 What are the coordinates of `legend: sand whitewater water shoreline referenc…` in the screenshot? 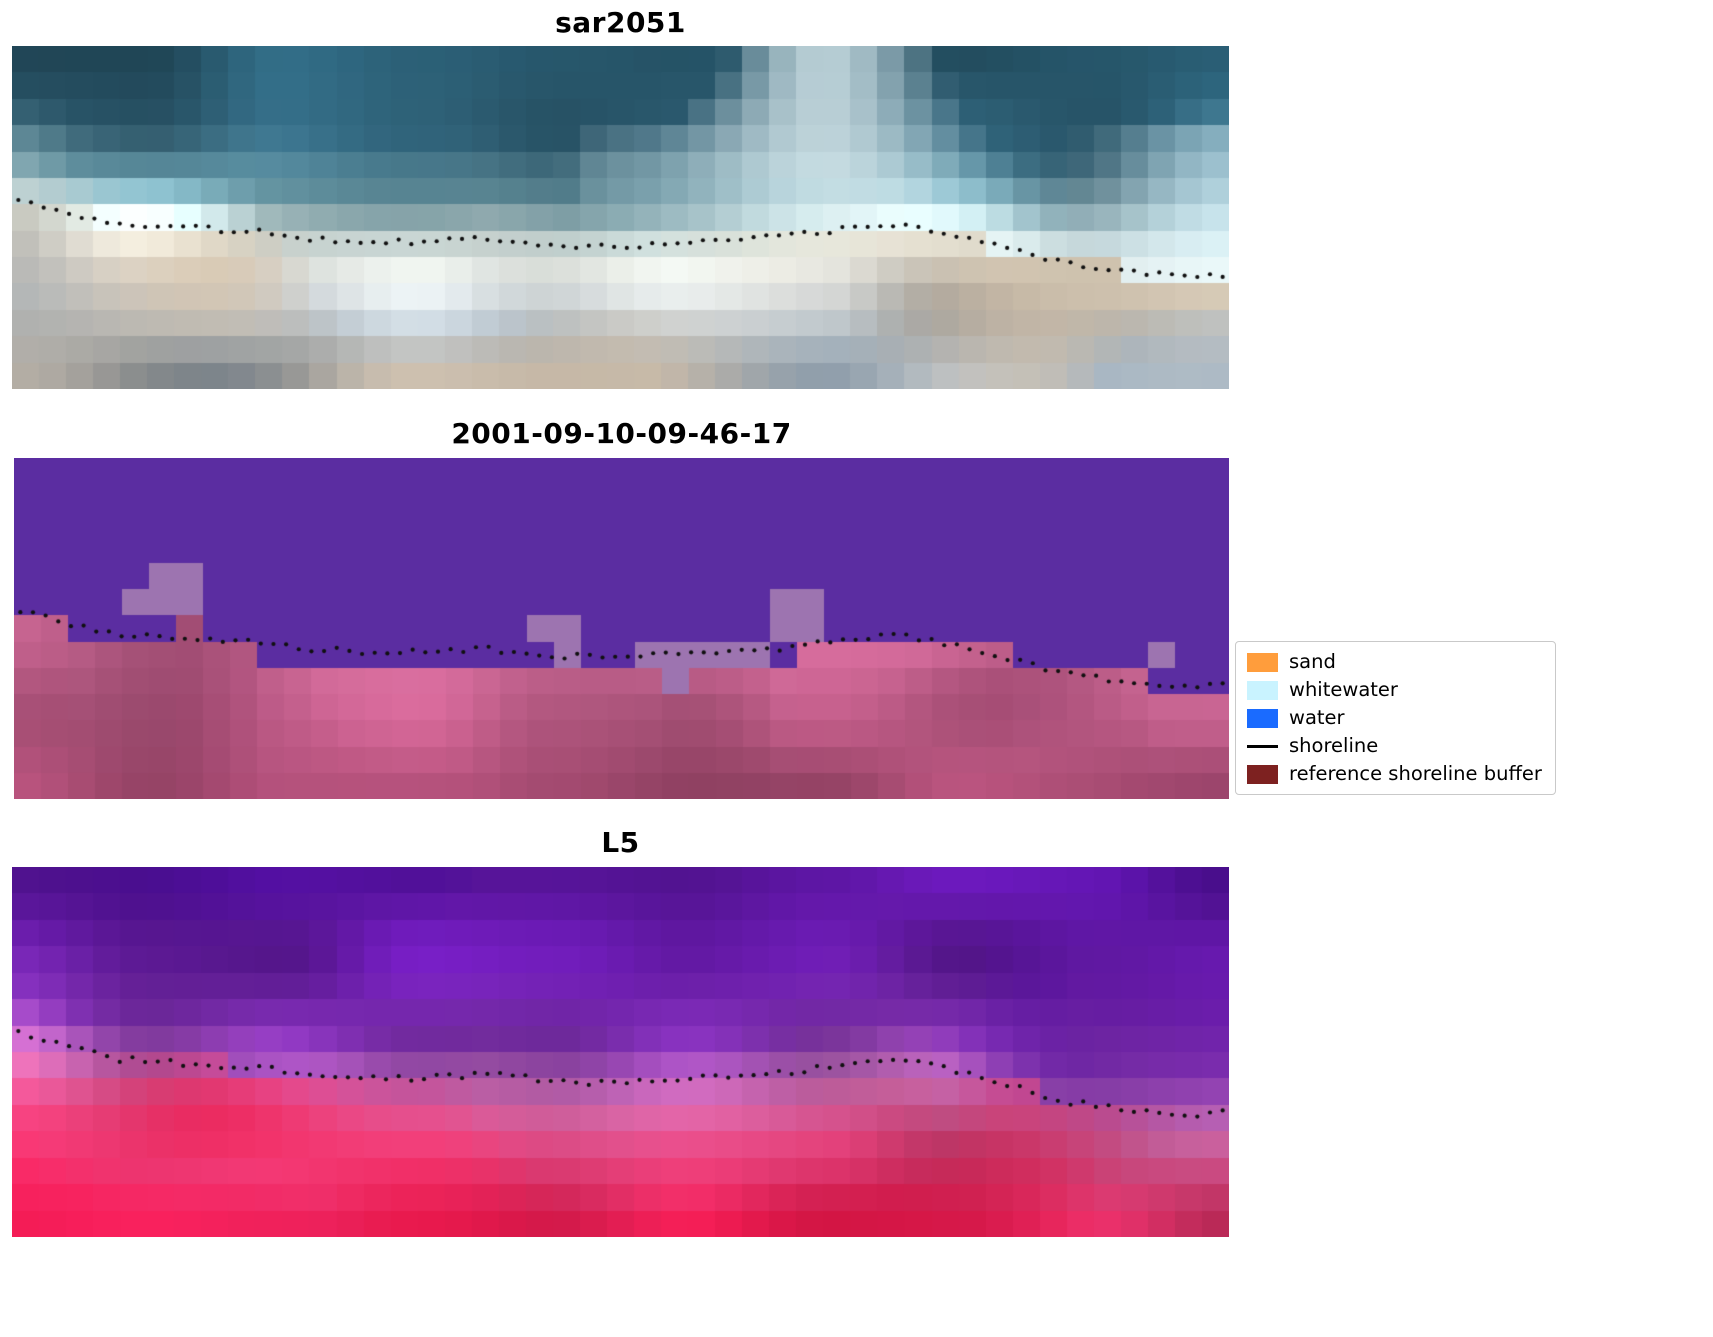 It's located at (1395, 718).